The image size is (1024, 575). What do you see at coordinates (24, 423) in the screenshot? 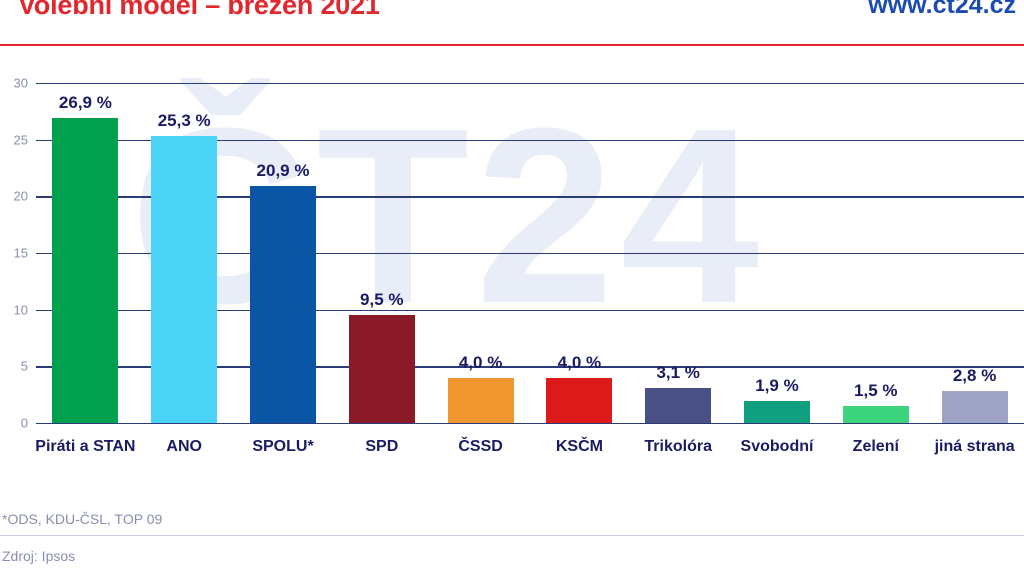
I see `y-tick-label: 0` at bounding box center [24, 423].